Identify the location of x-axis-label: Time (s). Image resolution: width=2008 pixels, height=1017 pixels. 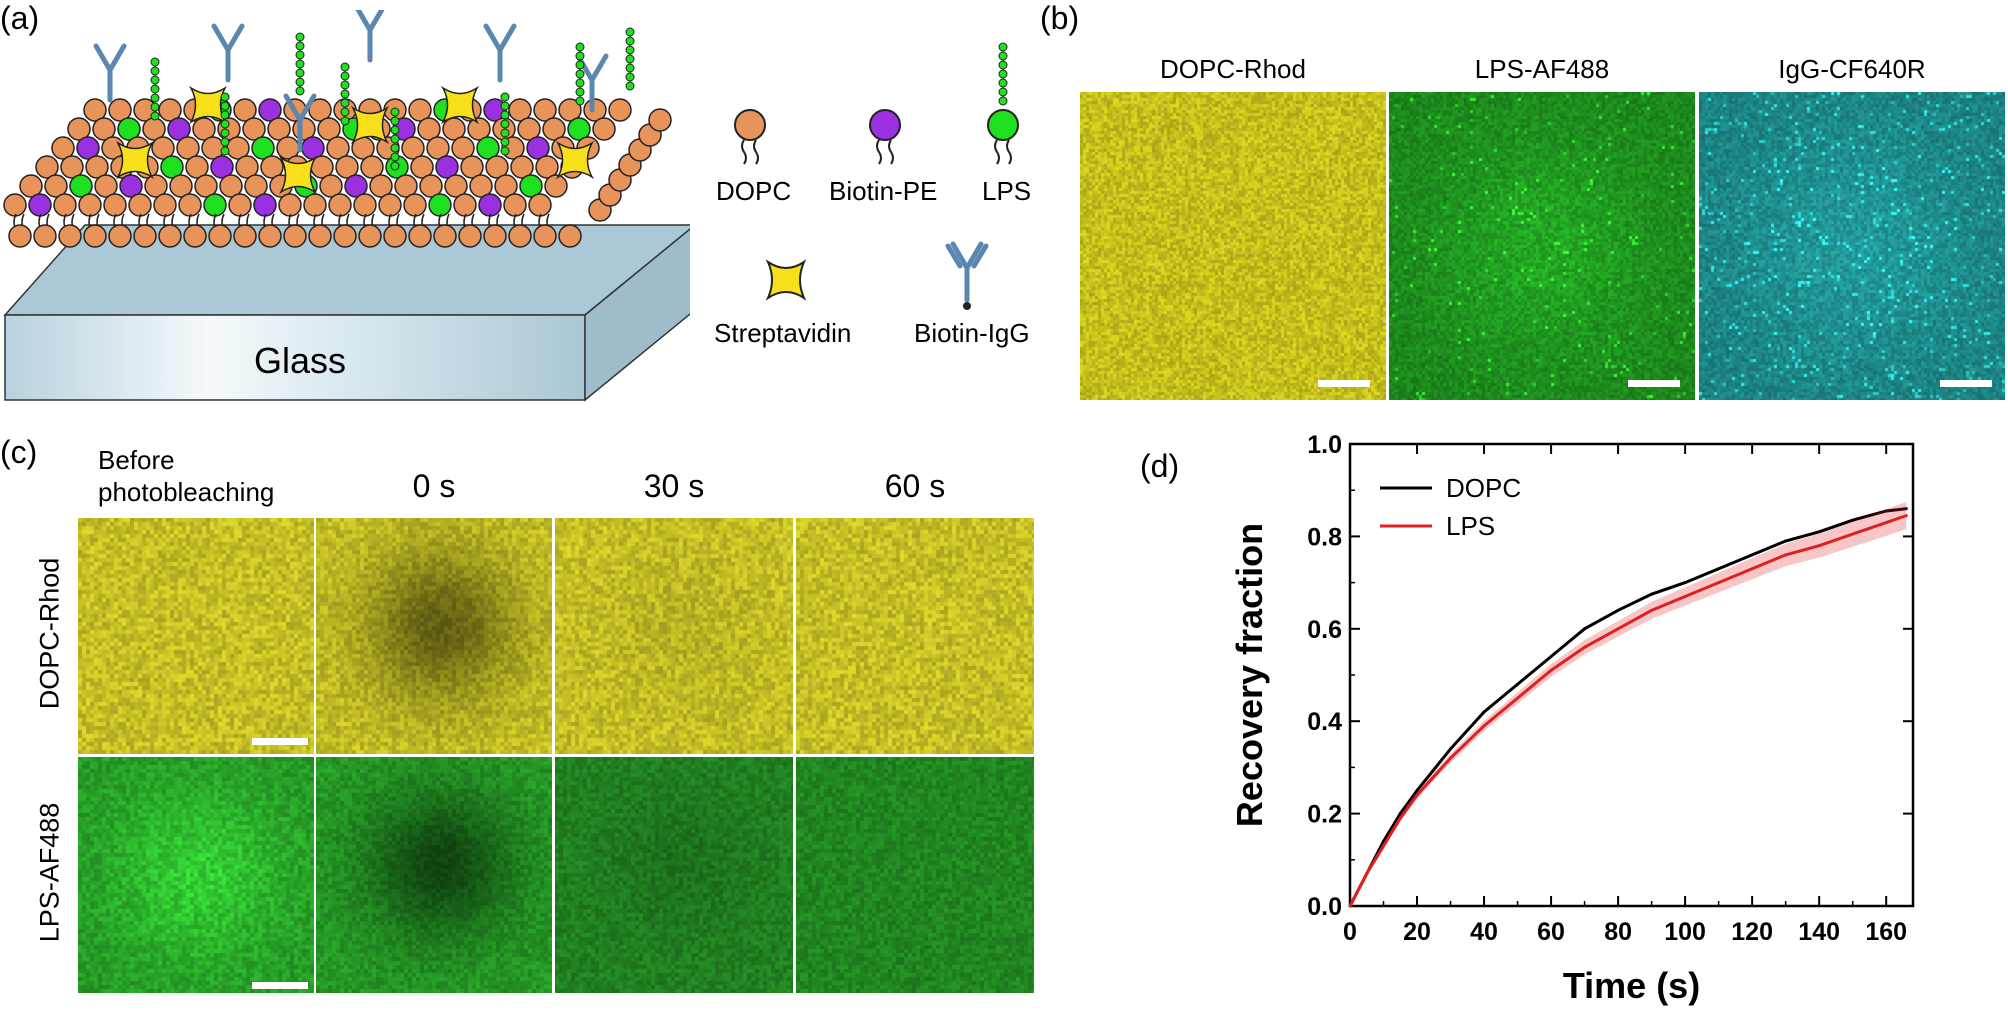
(1631, 985).